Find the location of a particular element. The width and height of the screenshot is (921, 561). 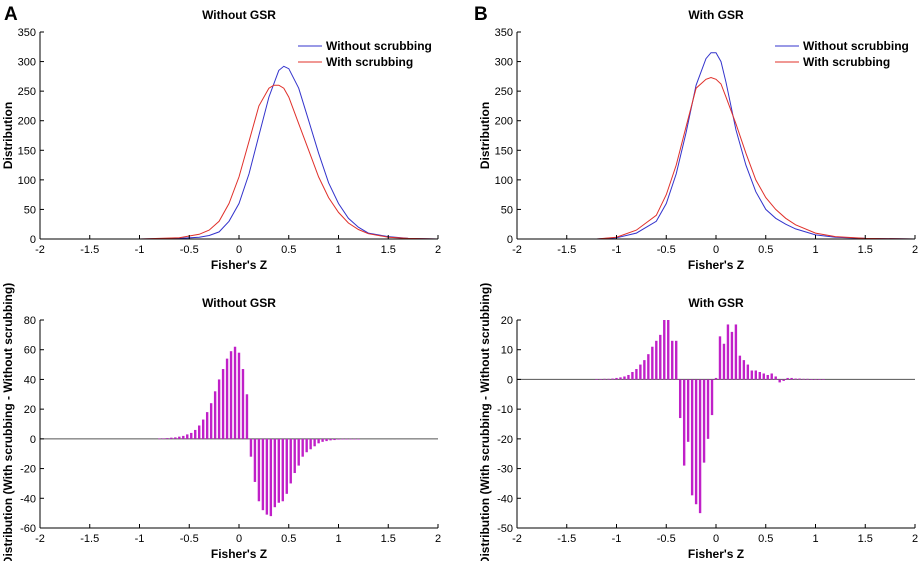

y-tick-label: 200 is located at coordinates (504, 122).